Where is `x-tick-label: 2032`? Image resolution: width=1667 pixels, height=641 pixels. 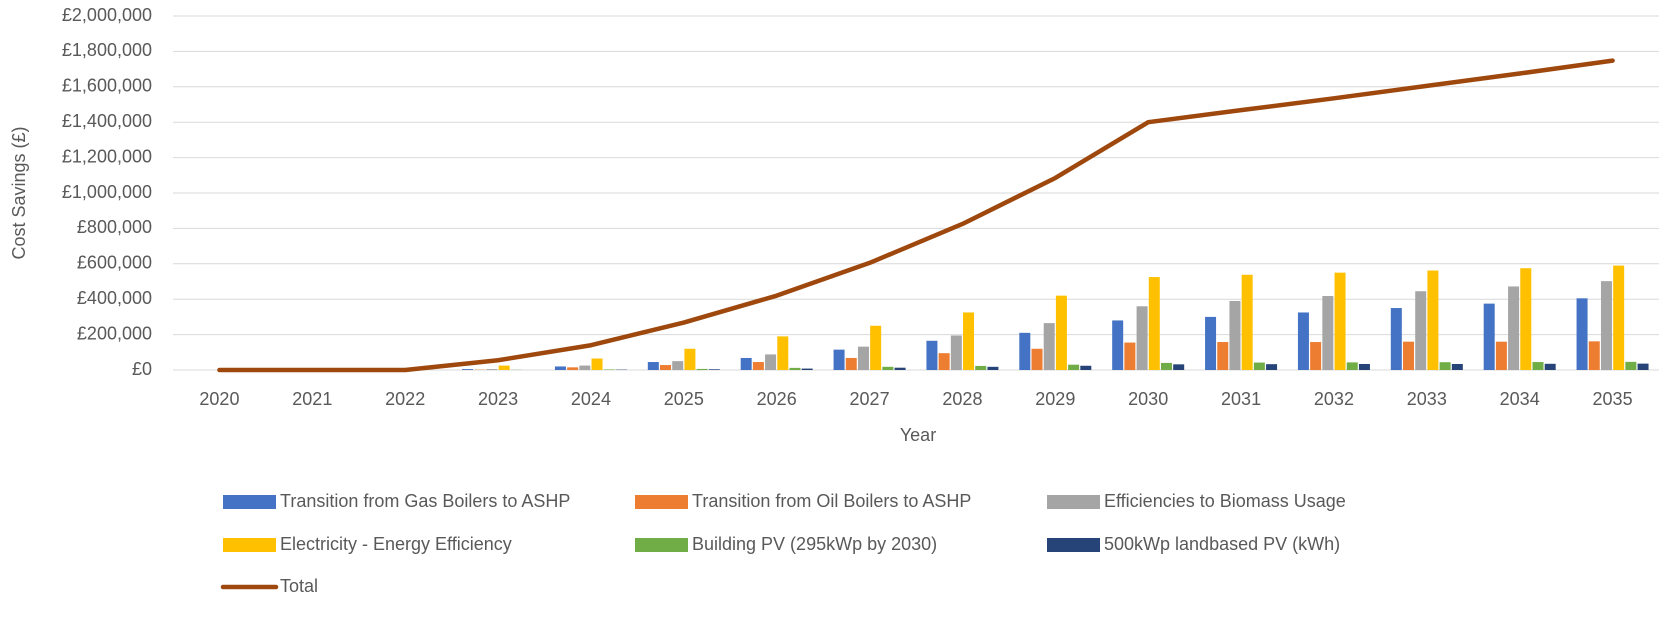 x-tick-label: 2032 is located at coordinates (1334, 399).